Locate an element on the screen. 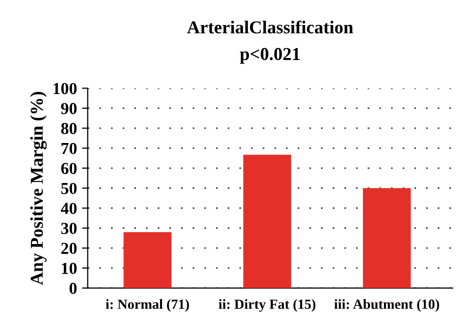 The width and height of the screenshot is (474, 333). y-axis-title: Any Positive Margin (%) is located at coordinates (38, 188).